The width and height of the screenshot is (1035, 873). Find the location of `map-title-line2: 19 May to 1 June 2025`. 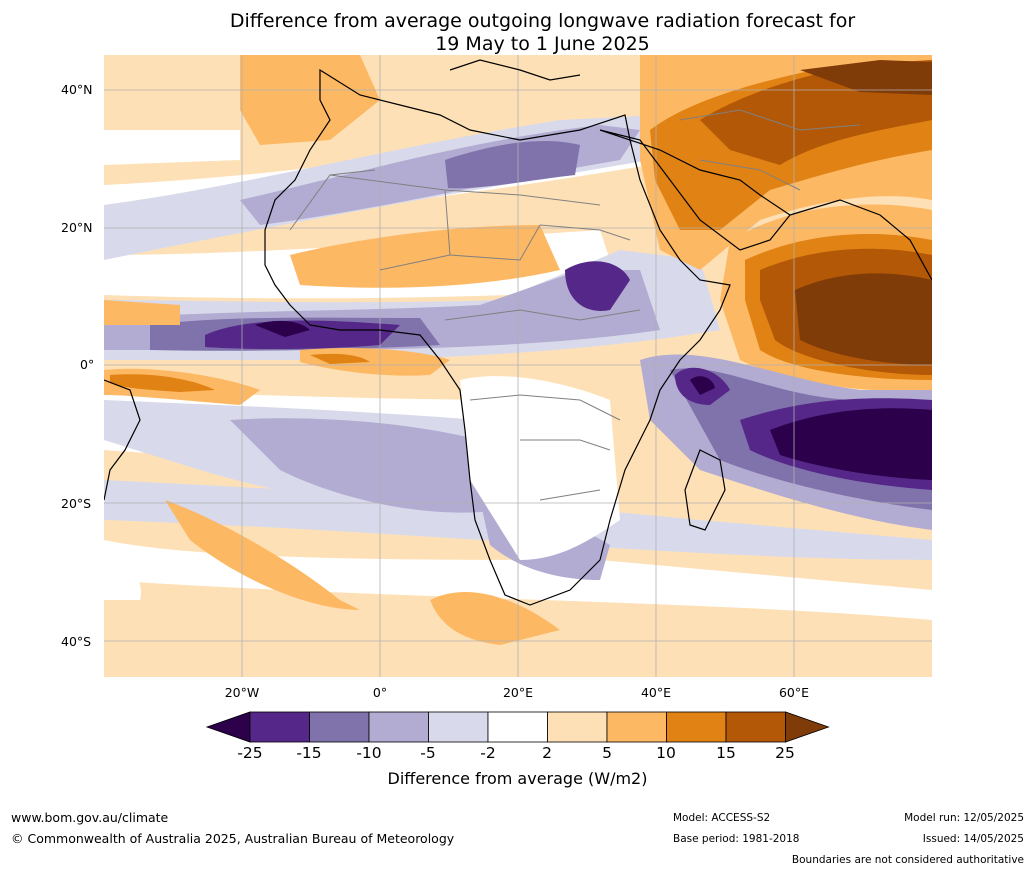

map-title-line2: 19 May to 1 June 2025 is located at coordinates (542, 44).